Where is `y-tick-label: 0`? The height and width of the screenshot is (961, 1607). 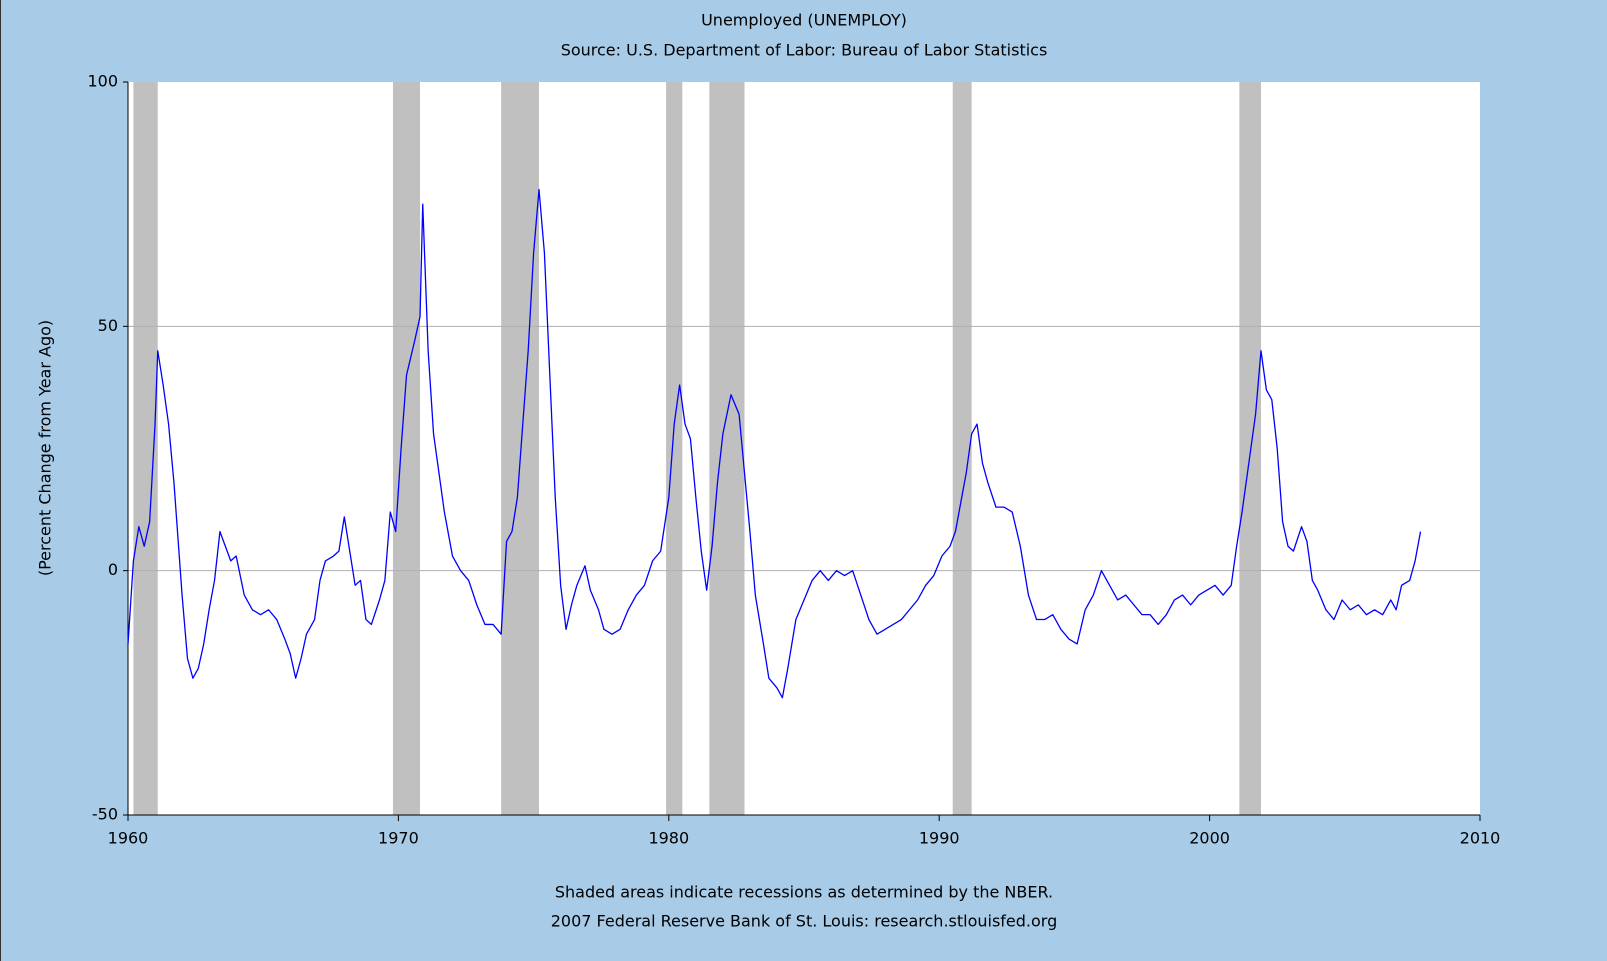 y-tick-label: 0 is located at coordinates (113, 569).